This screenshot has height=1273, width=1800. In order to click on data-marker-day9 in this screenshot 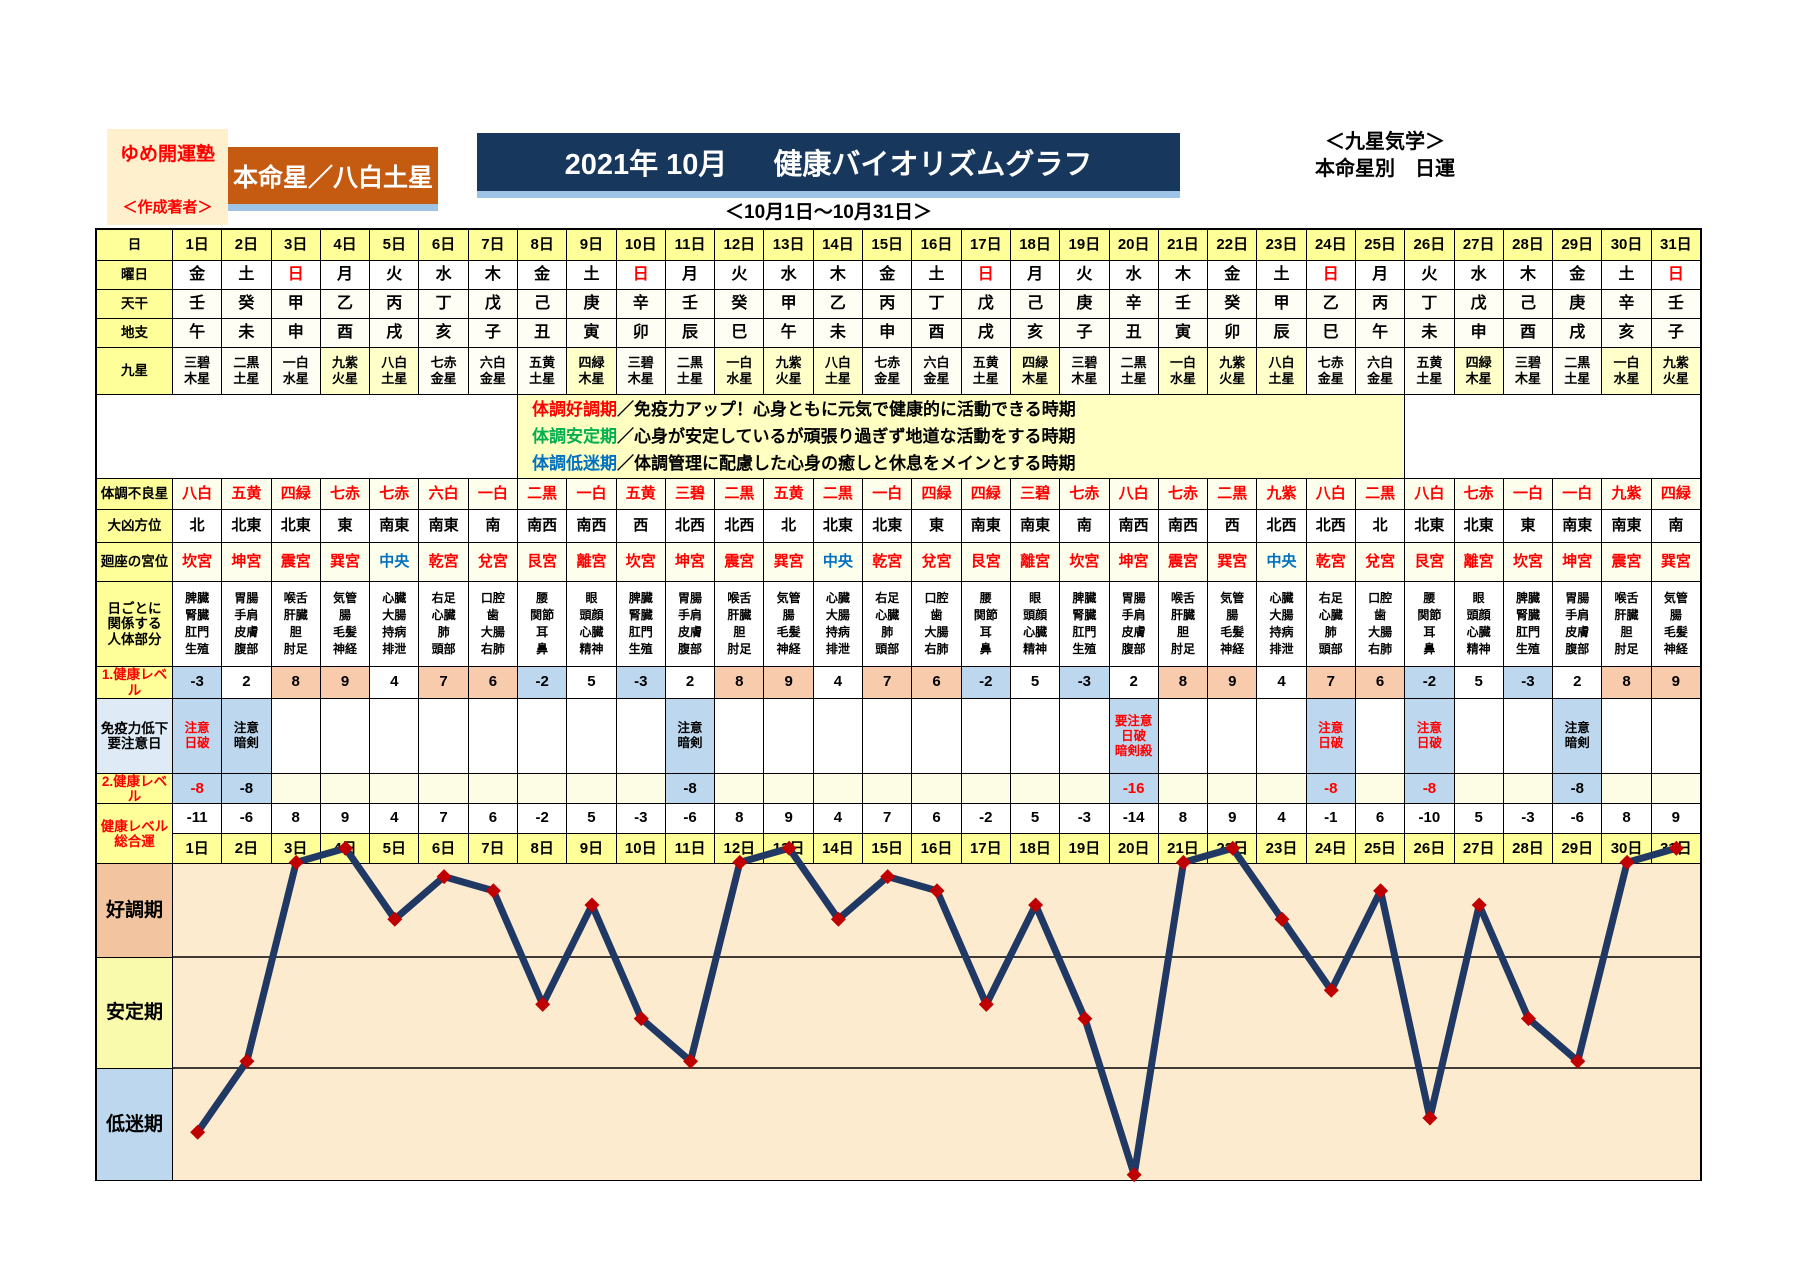, I will do `click(592, 905)`.